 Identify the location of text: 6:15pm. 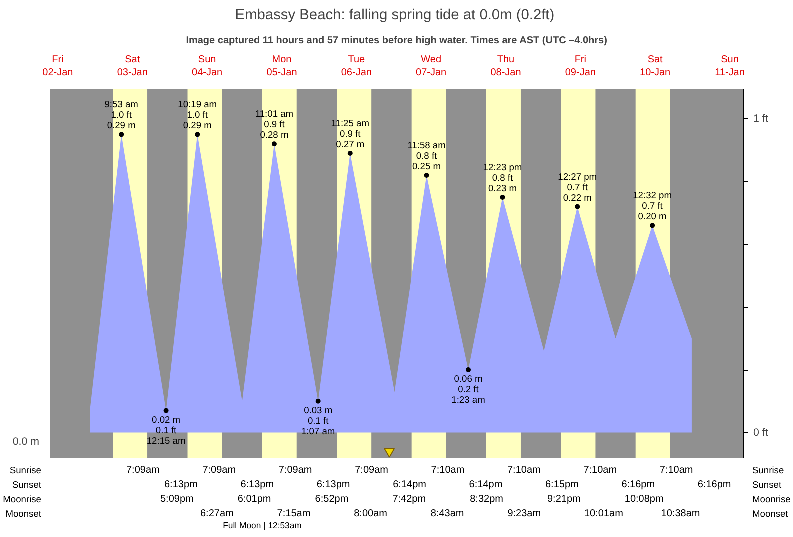
(562, 485).